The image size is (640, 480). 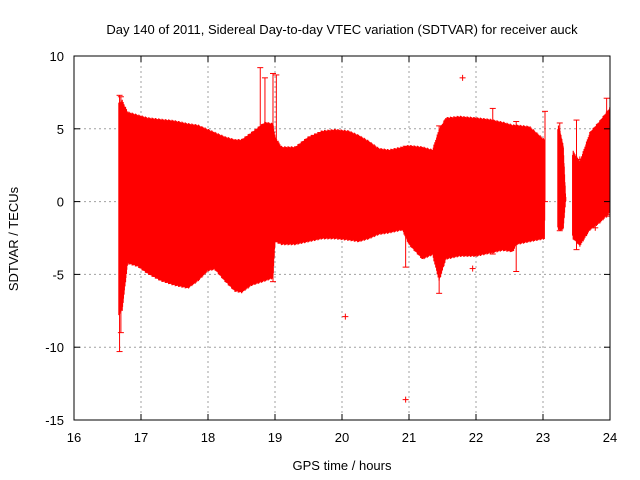 I want to click on x-tick-label: 16, so click(x=74, y=437).